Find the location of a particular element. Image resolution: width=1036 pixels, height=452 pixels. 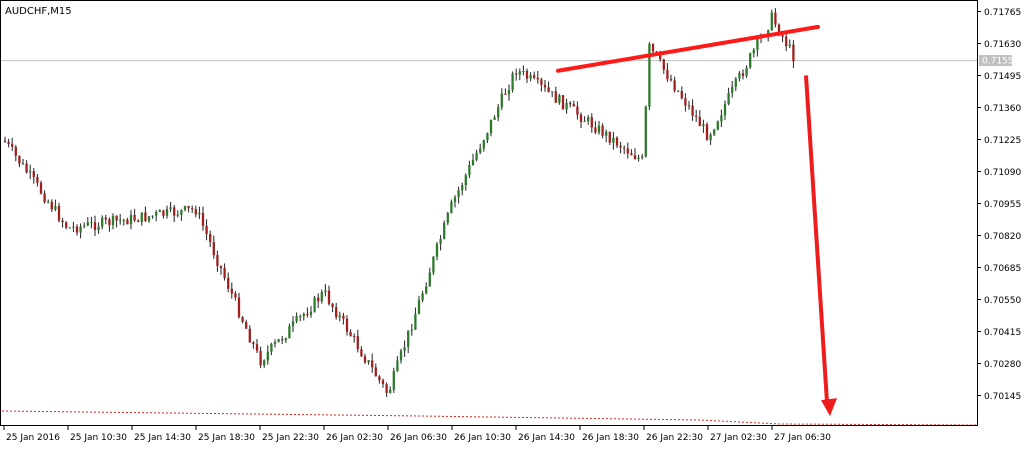

x-tick-label: 25 Jan 22:30 is located at coordinates (290, 438).